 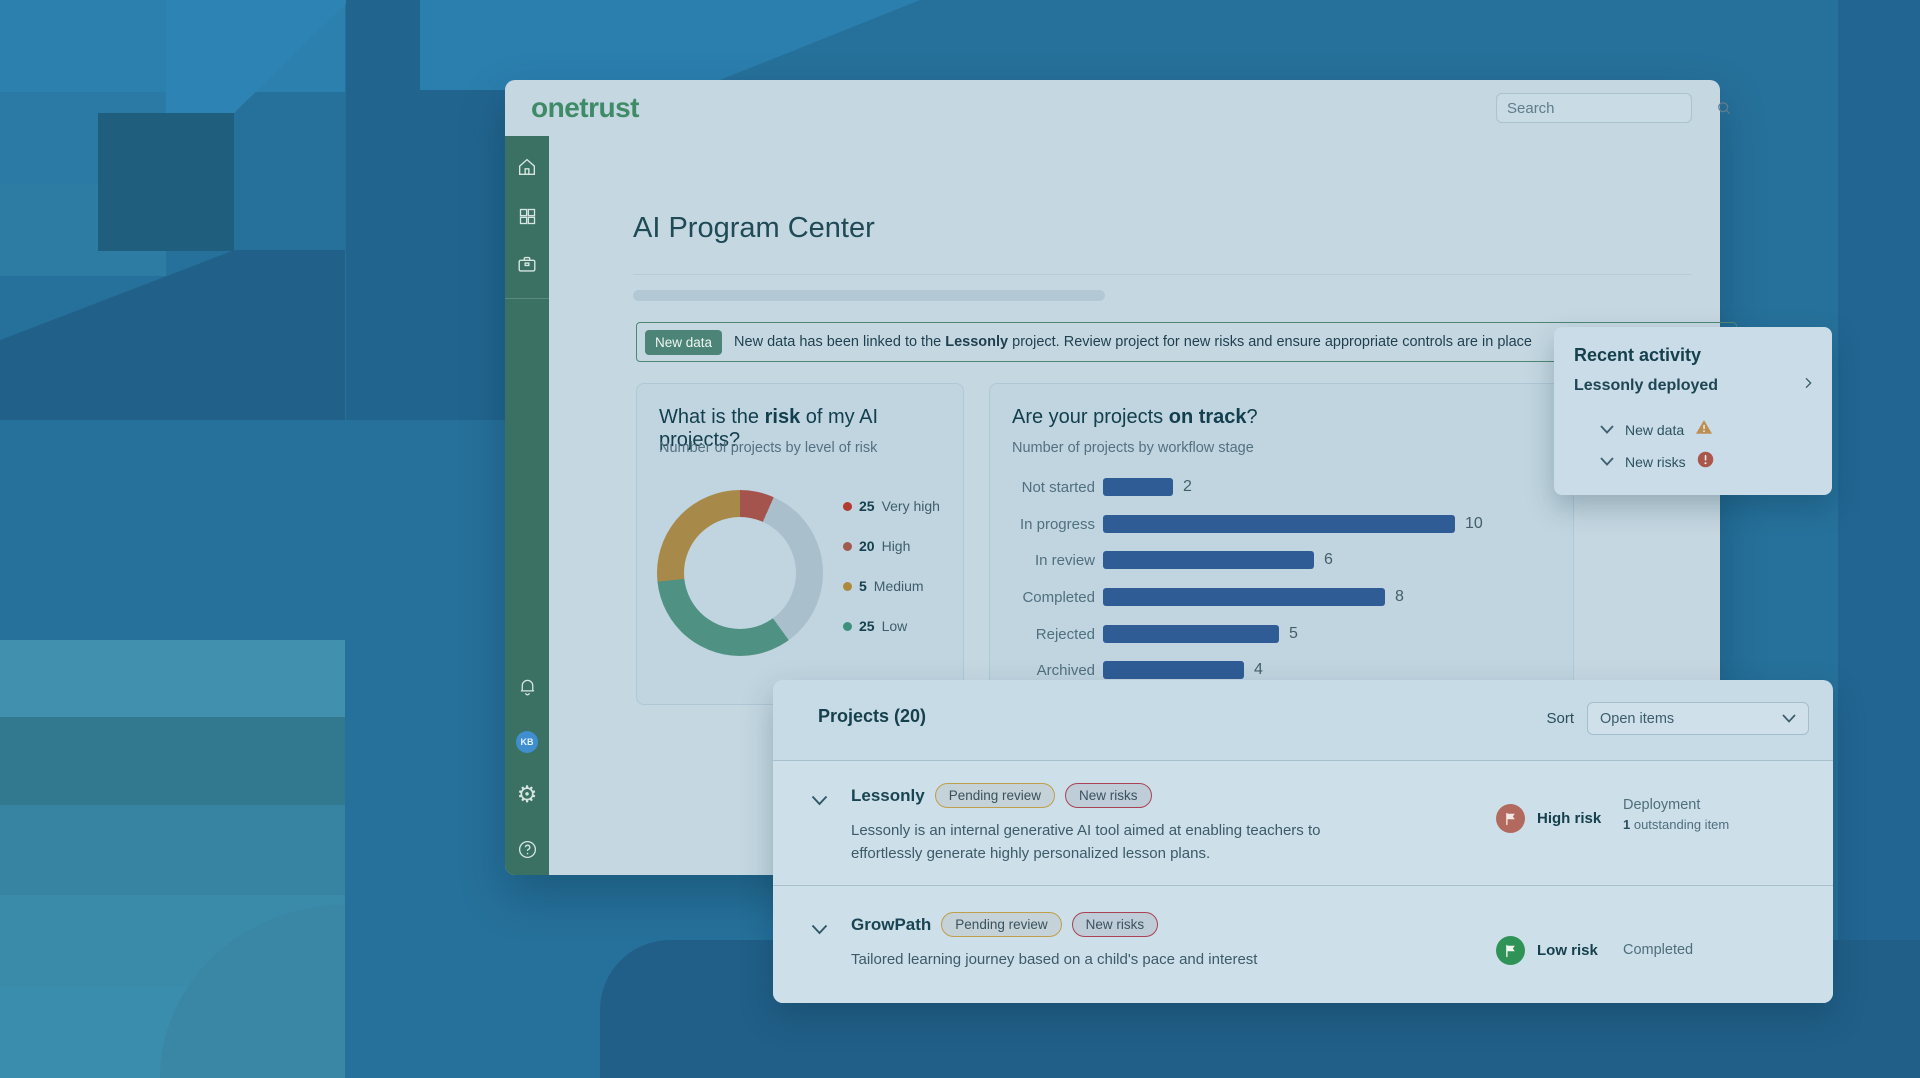 I want to click on recent-activity-headline: Lessonly deployed, so click(x=1646, y=385).